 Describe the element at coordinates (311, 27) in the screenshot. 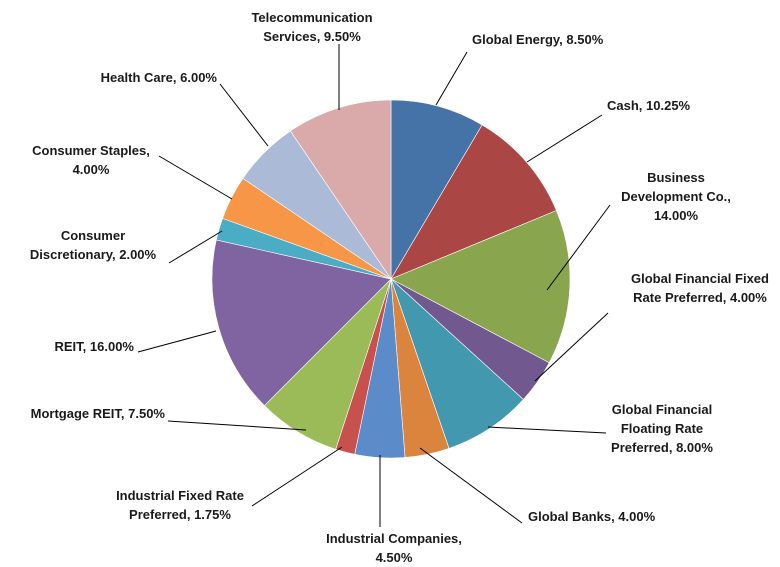

I see `data-label-telecommunication-services: Telecommunication Services, 9.50%` at that location.